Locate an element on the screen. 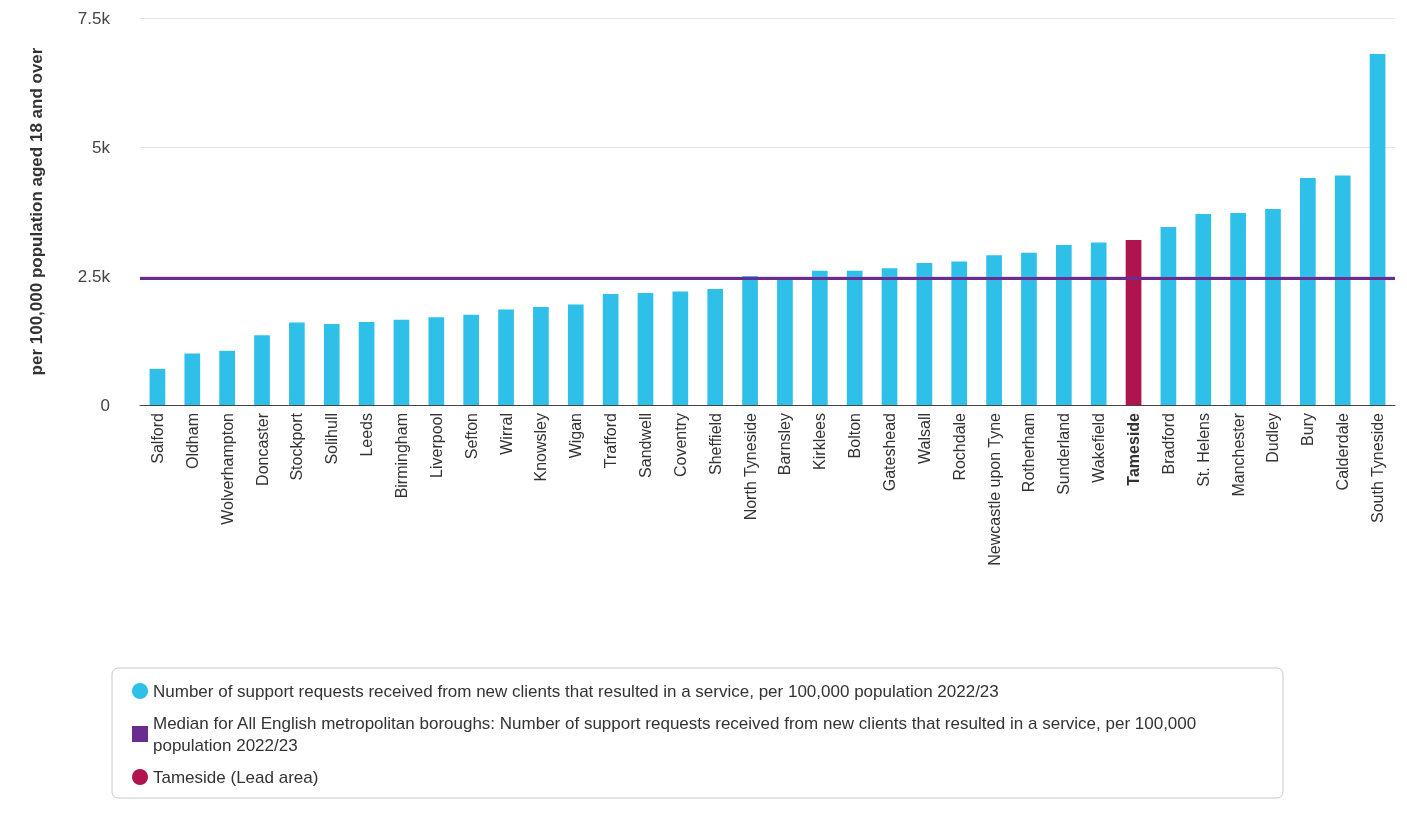 The image size is (1407, 823). x-tick-label: Coventry is located at coordinates (680, 445).